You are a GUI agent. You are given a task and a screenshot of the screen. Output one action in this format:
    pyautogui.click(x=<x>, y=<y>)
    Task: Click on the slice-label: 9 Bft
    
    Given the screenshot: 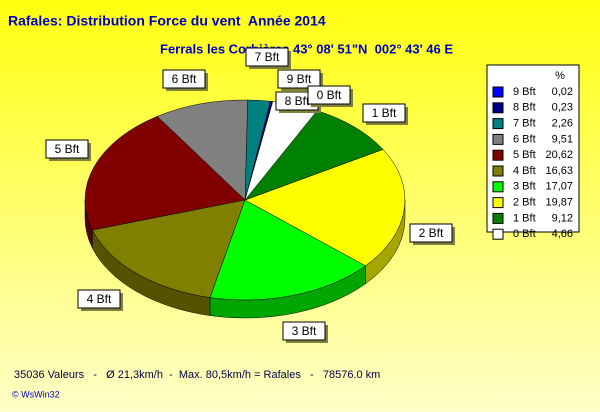 What is the action you would take?
    pyautogui.click(x=299, y=79)
    